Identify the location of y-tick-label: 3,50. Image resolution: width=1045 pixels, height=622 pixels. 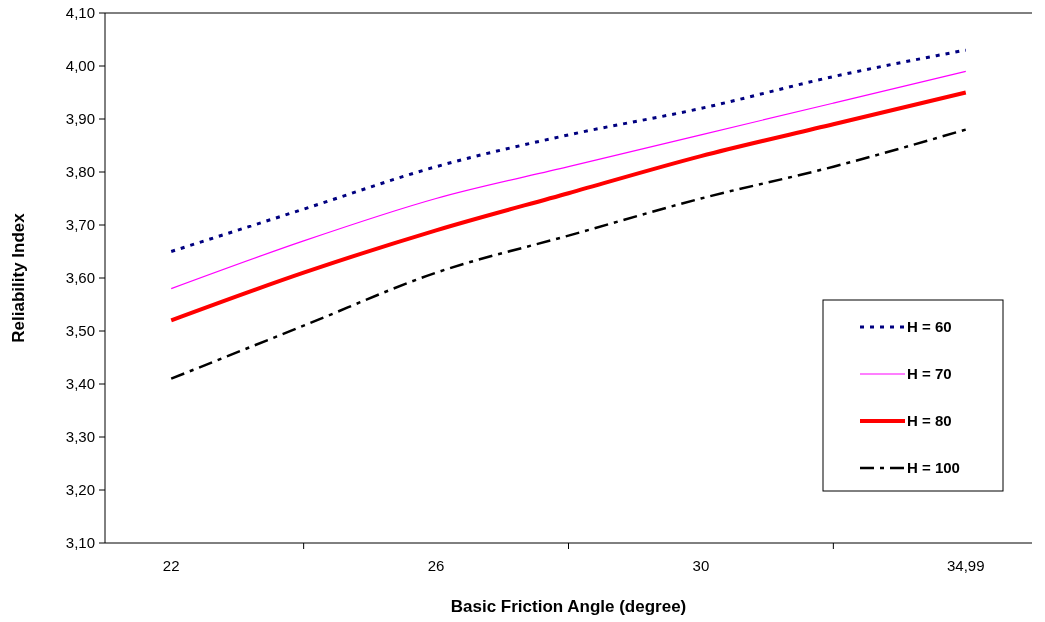
(80, 331).